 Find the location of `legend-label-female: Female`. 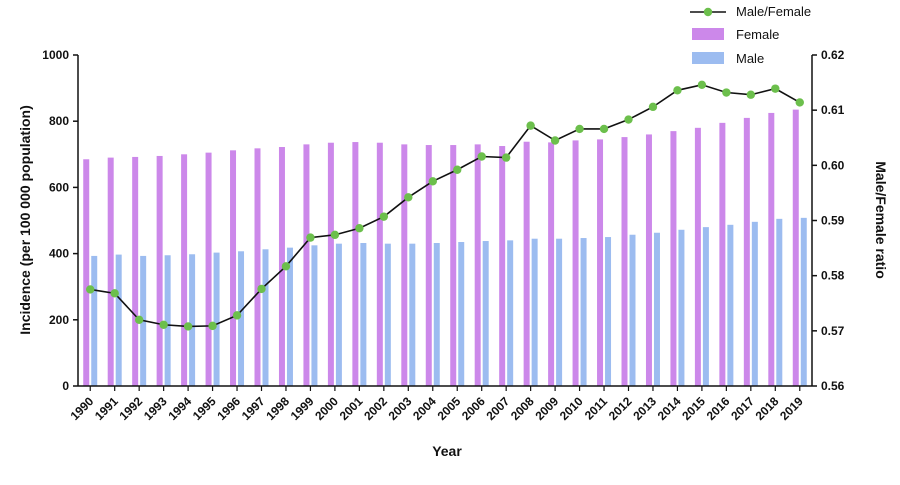

legend-label-female: Female is located at coordinates (757, 34).